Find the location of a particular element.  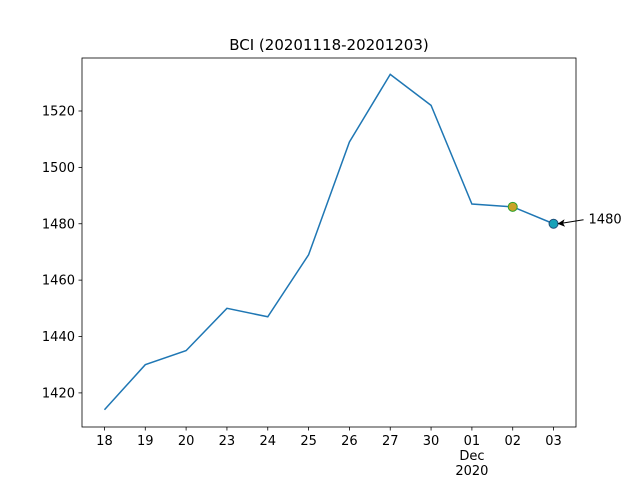

y-tick-label: 1520 is located at coordinates (58, 111).